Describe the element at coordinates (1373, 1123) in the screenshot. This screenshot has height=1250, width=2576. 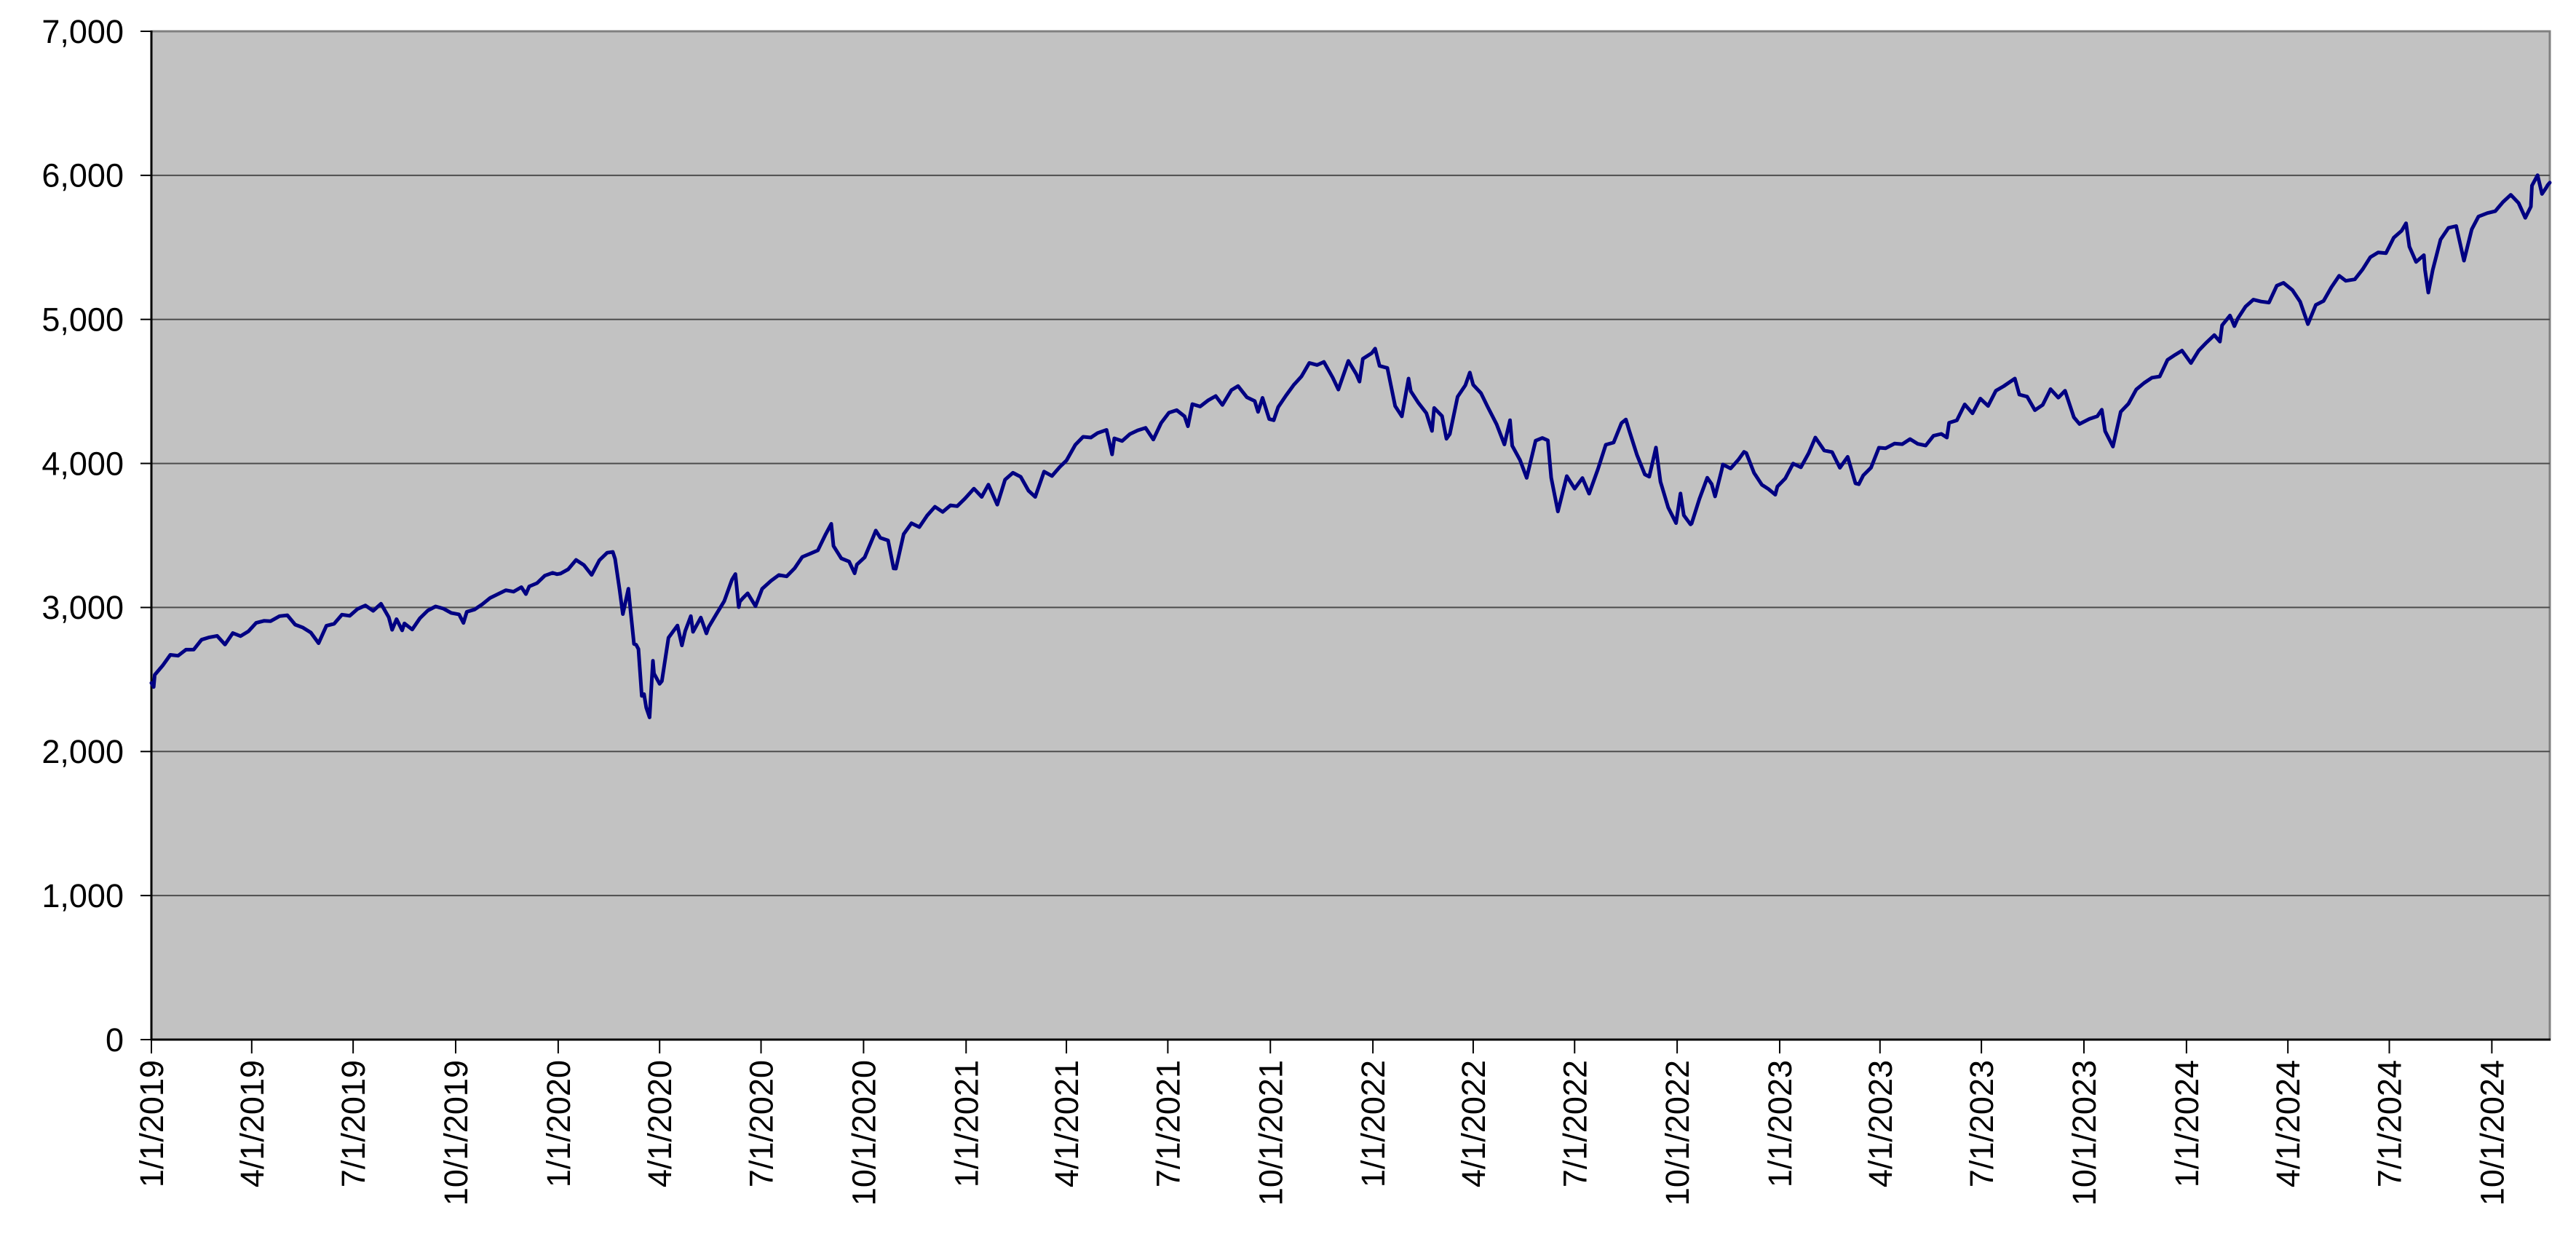
I see `x-tick-label: 1/1/2022` at that location.